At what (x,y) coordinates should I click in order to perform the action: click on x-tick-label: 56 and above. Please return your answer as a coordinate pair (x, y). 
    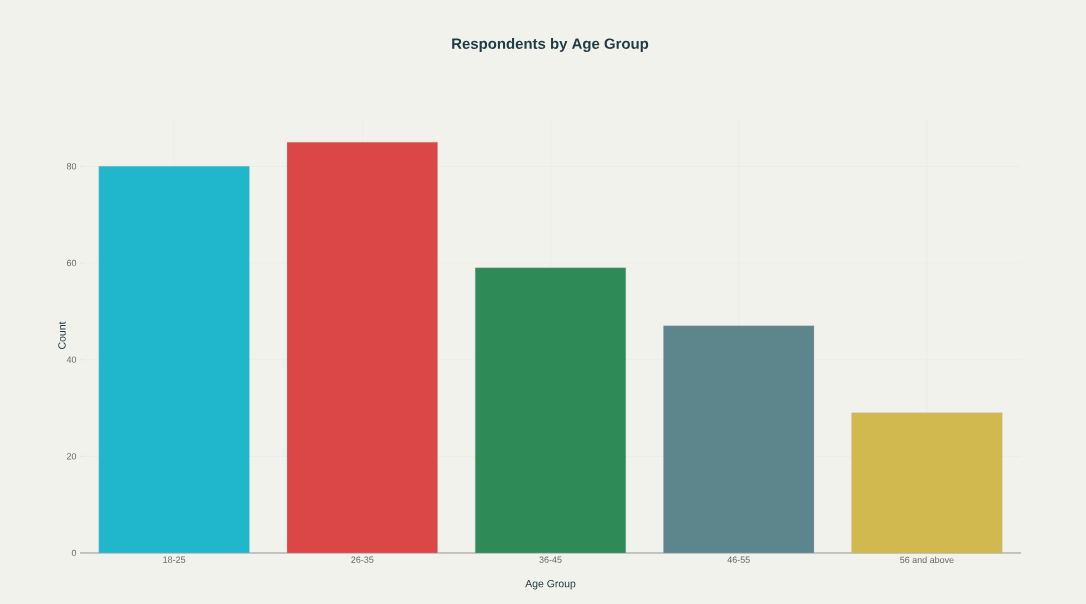
    Looking at the image, I should click on (927, 560).